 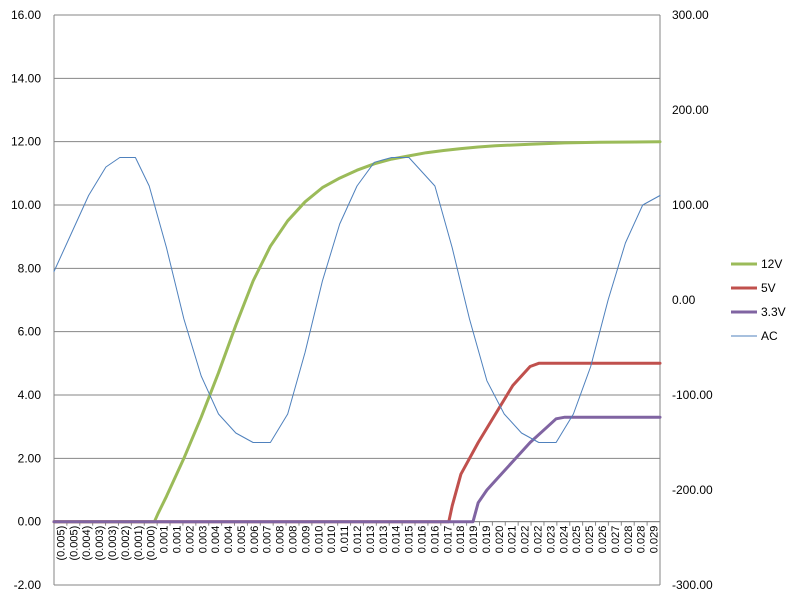 I want to click on right-tick-label: -100.00, so click(x=692, y=395).